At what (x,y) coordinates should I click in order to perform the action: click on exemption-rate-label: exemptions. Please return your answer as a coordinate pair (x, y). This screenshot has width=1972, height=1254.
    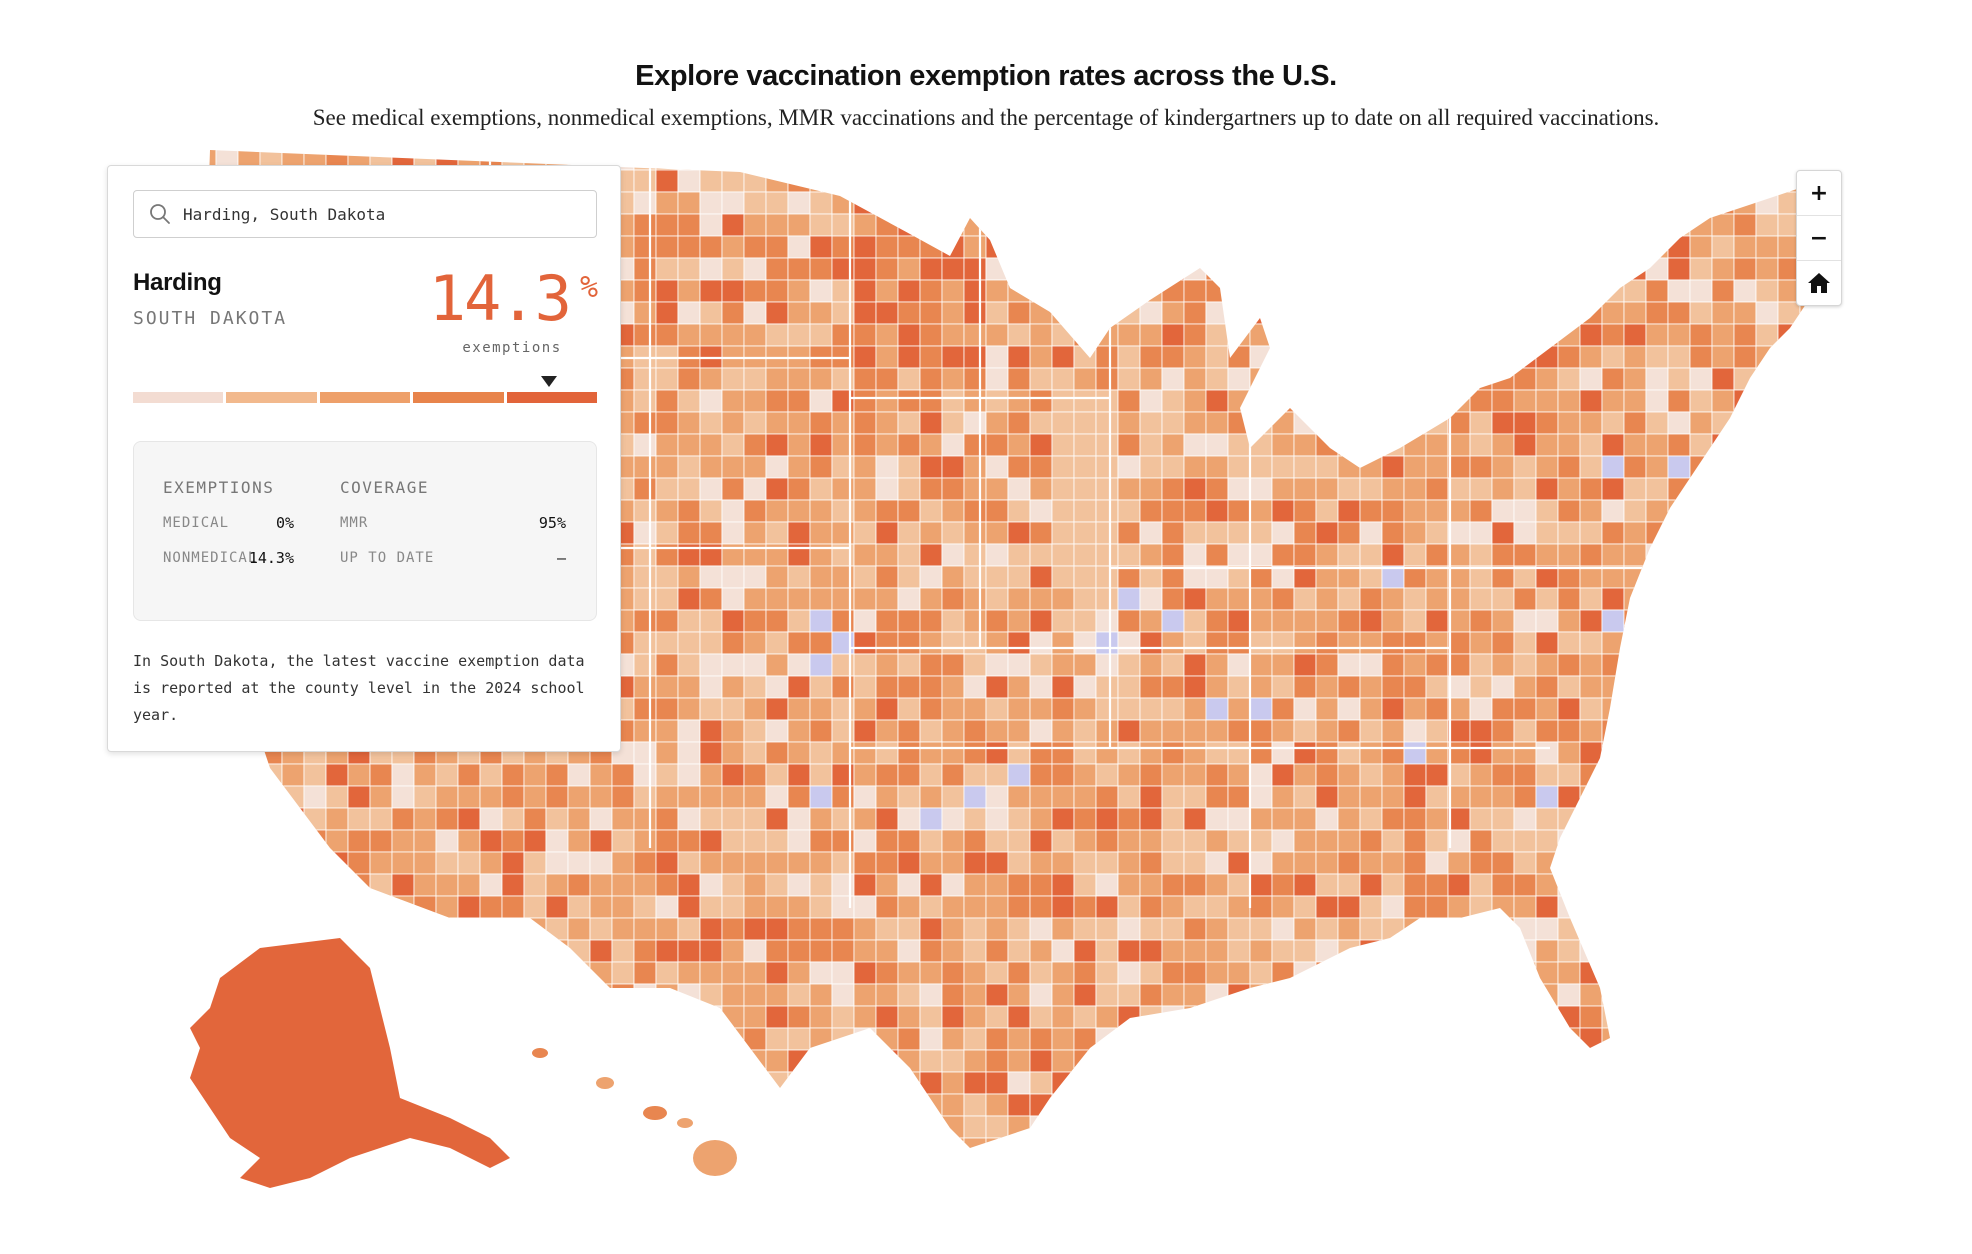
    Looking at the image, I should click on (512, 348).